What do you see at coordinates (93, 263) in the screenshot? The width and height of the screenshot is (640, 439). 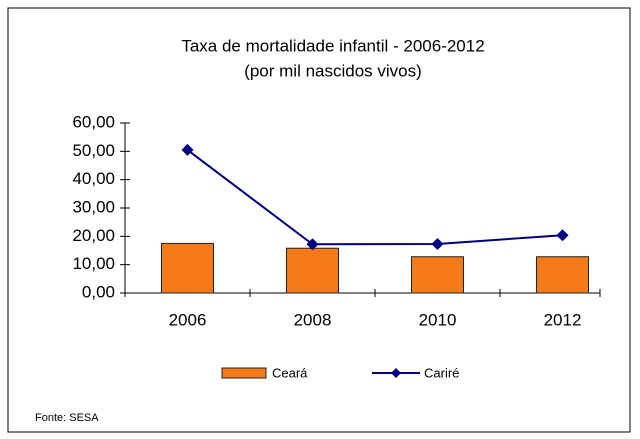 I see `y-tick-label: 10,00` at bounding box center [93, 263].